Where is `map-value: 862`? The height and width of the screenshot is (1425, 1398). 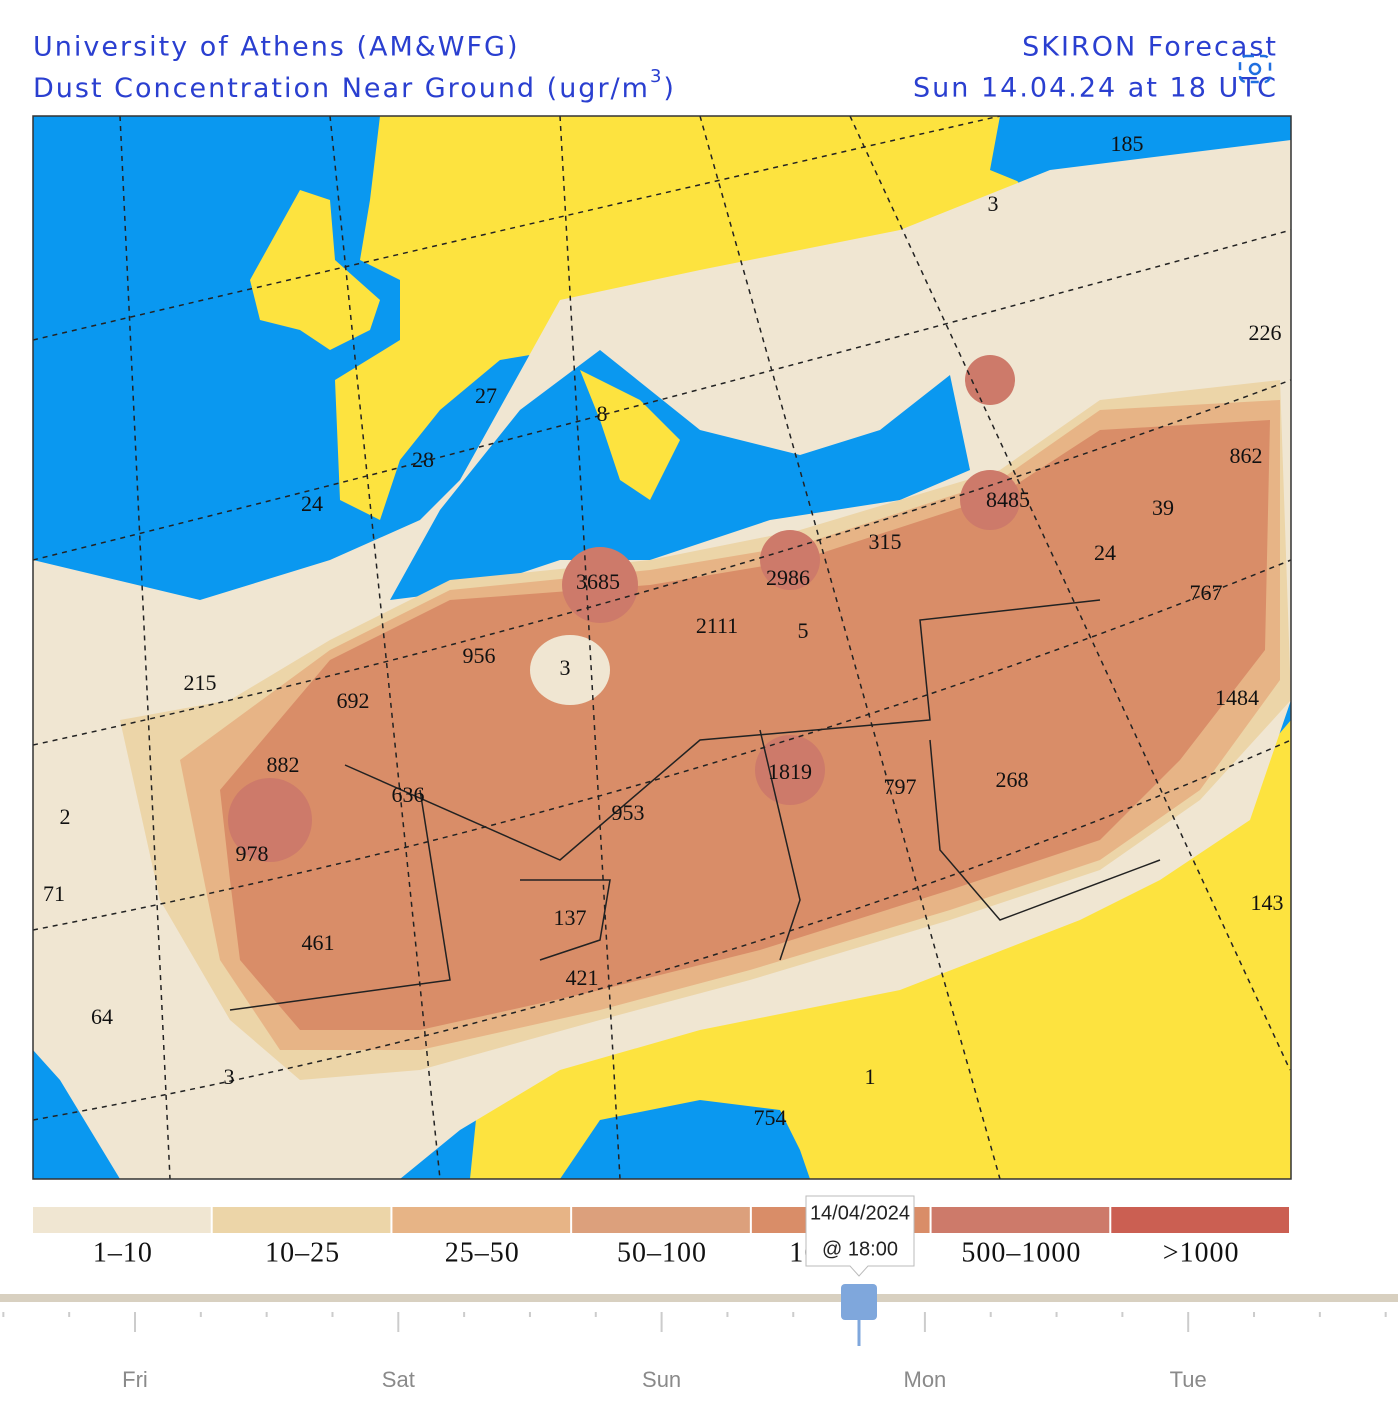
map-value: 862 is located at coordinates (1246, 455).